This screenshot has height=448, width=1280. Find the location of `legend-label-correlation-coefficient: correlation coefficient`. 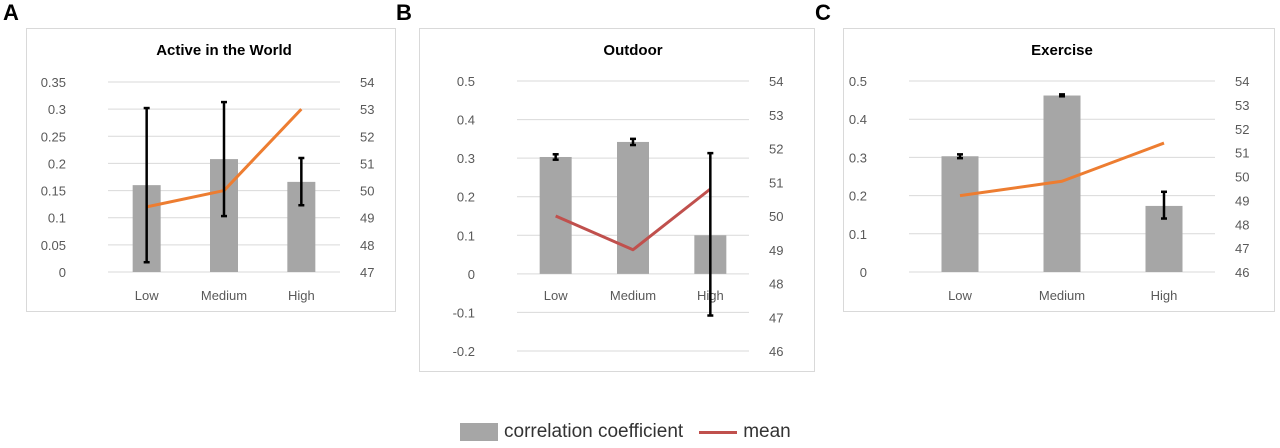

legend-label-correlation-coefficient: correlation coefficient is located at coordinates (594, 431).